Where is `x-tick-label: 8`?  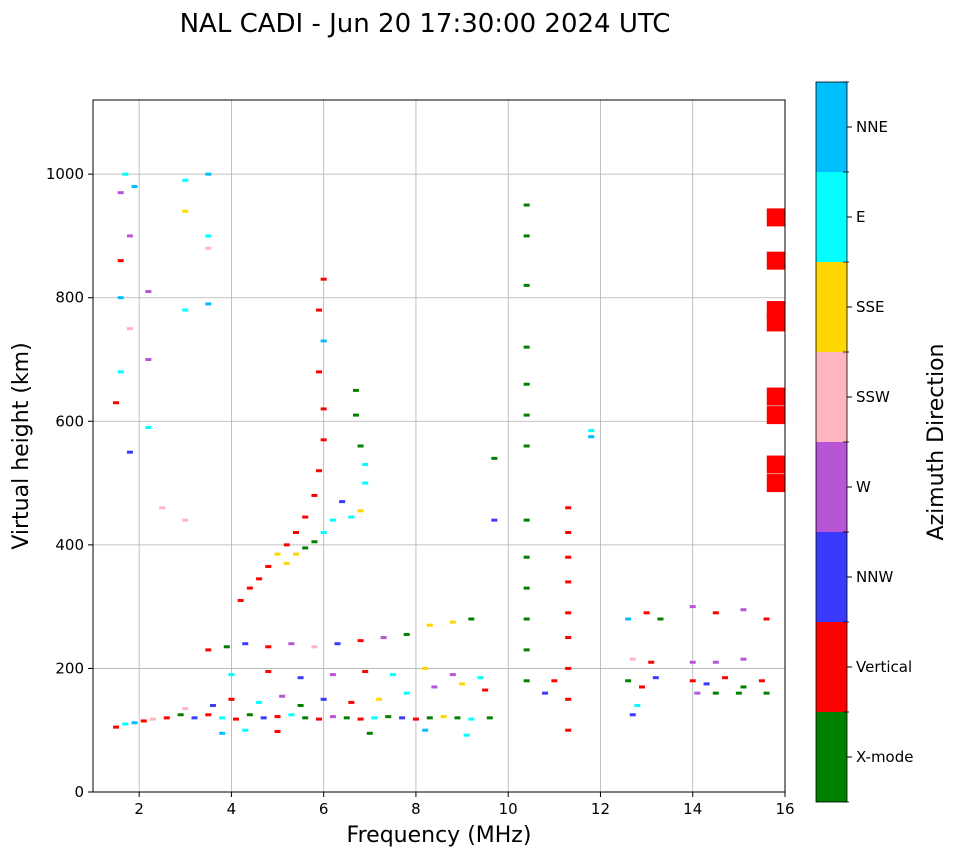
x-tick-label: 8 is located at coordinates (416, 809).